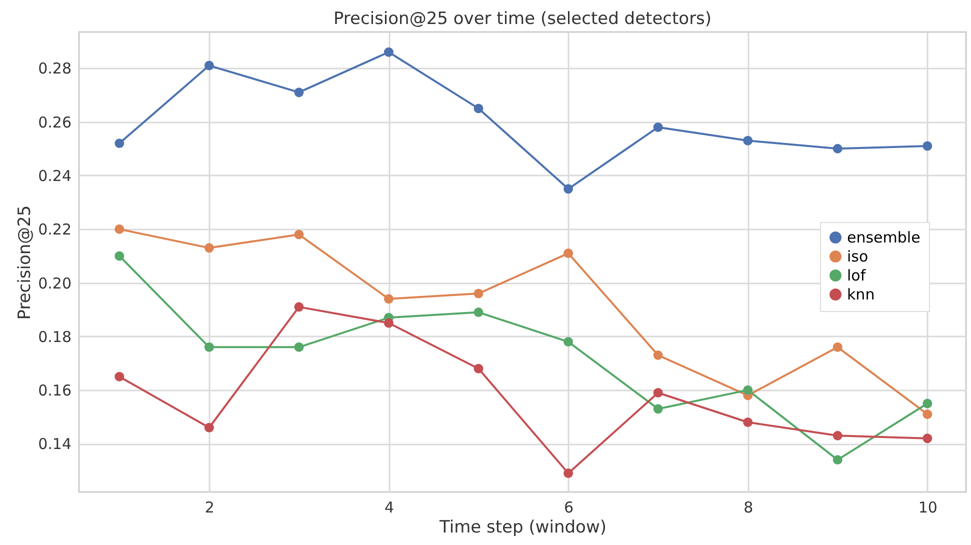 This screenshot has width=971, height=545. What do you see at coordinates (55, 391) in the screenshot?
I see `y-tick-label: 0.16` at bounding box center [55, 391].